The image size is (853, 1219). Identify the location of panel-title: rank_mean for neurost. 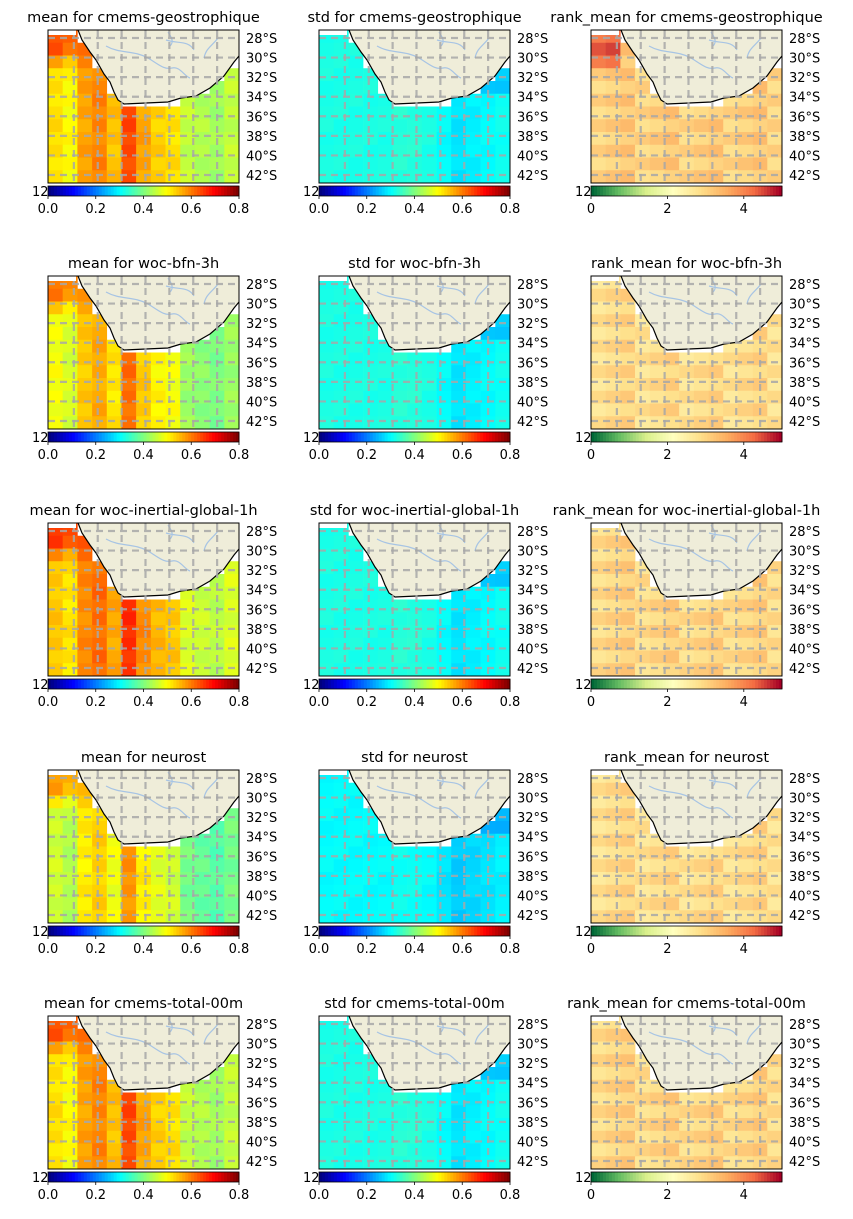
(686, 758).